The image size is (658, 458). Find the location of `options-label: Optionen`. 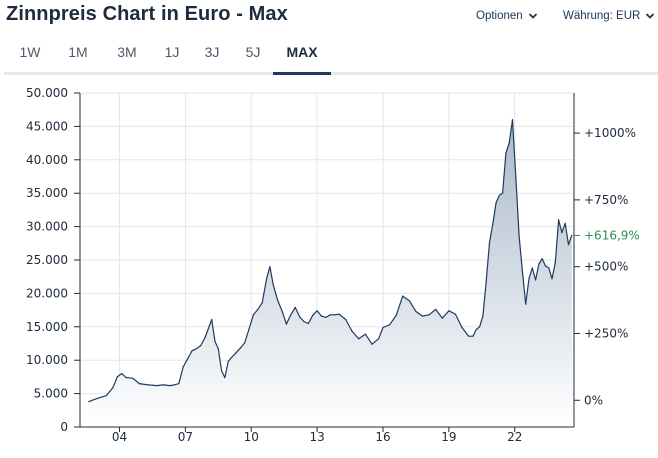

options-label: Optionen is located at coordinates (499, 16).